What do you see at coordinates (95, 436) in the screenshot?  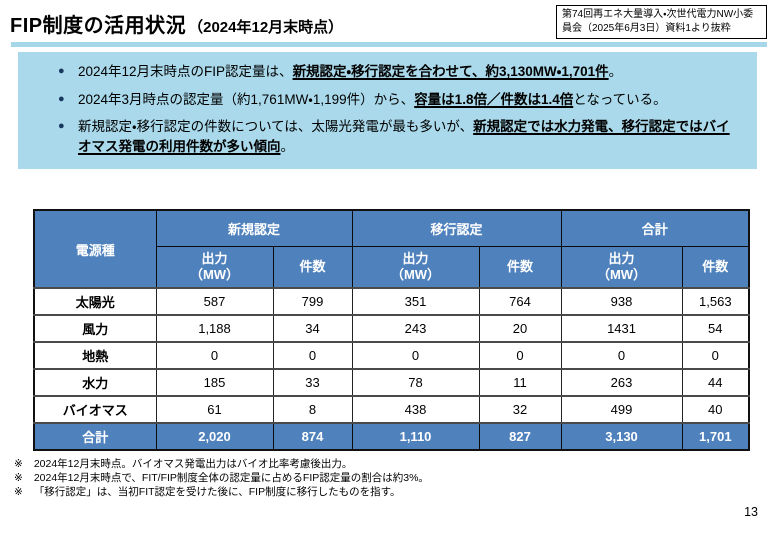 I see `row-name-cell: 合計` at bounding box center [95, 436].